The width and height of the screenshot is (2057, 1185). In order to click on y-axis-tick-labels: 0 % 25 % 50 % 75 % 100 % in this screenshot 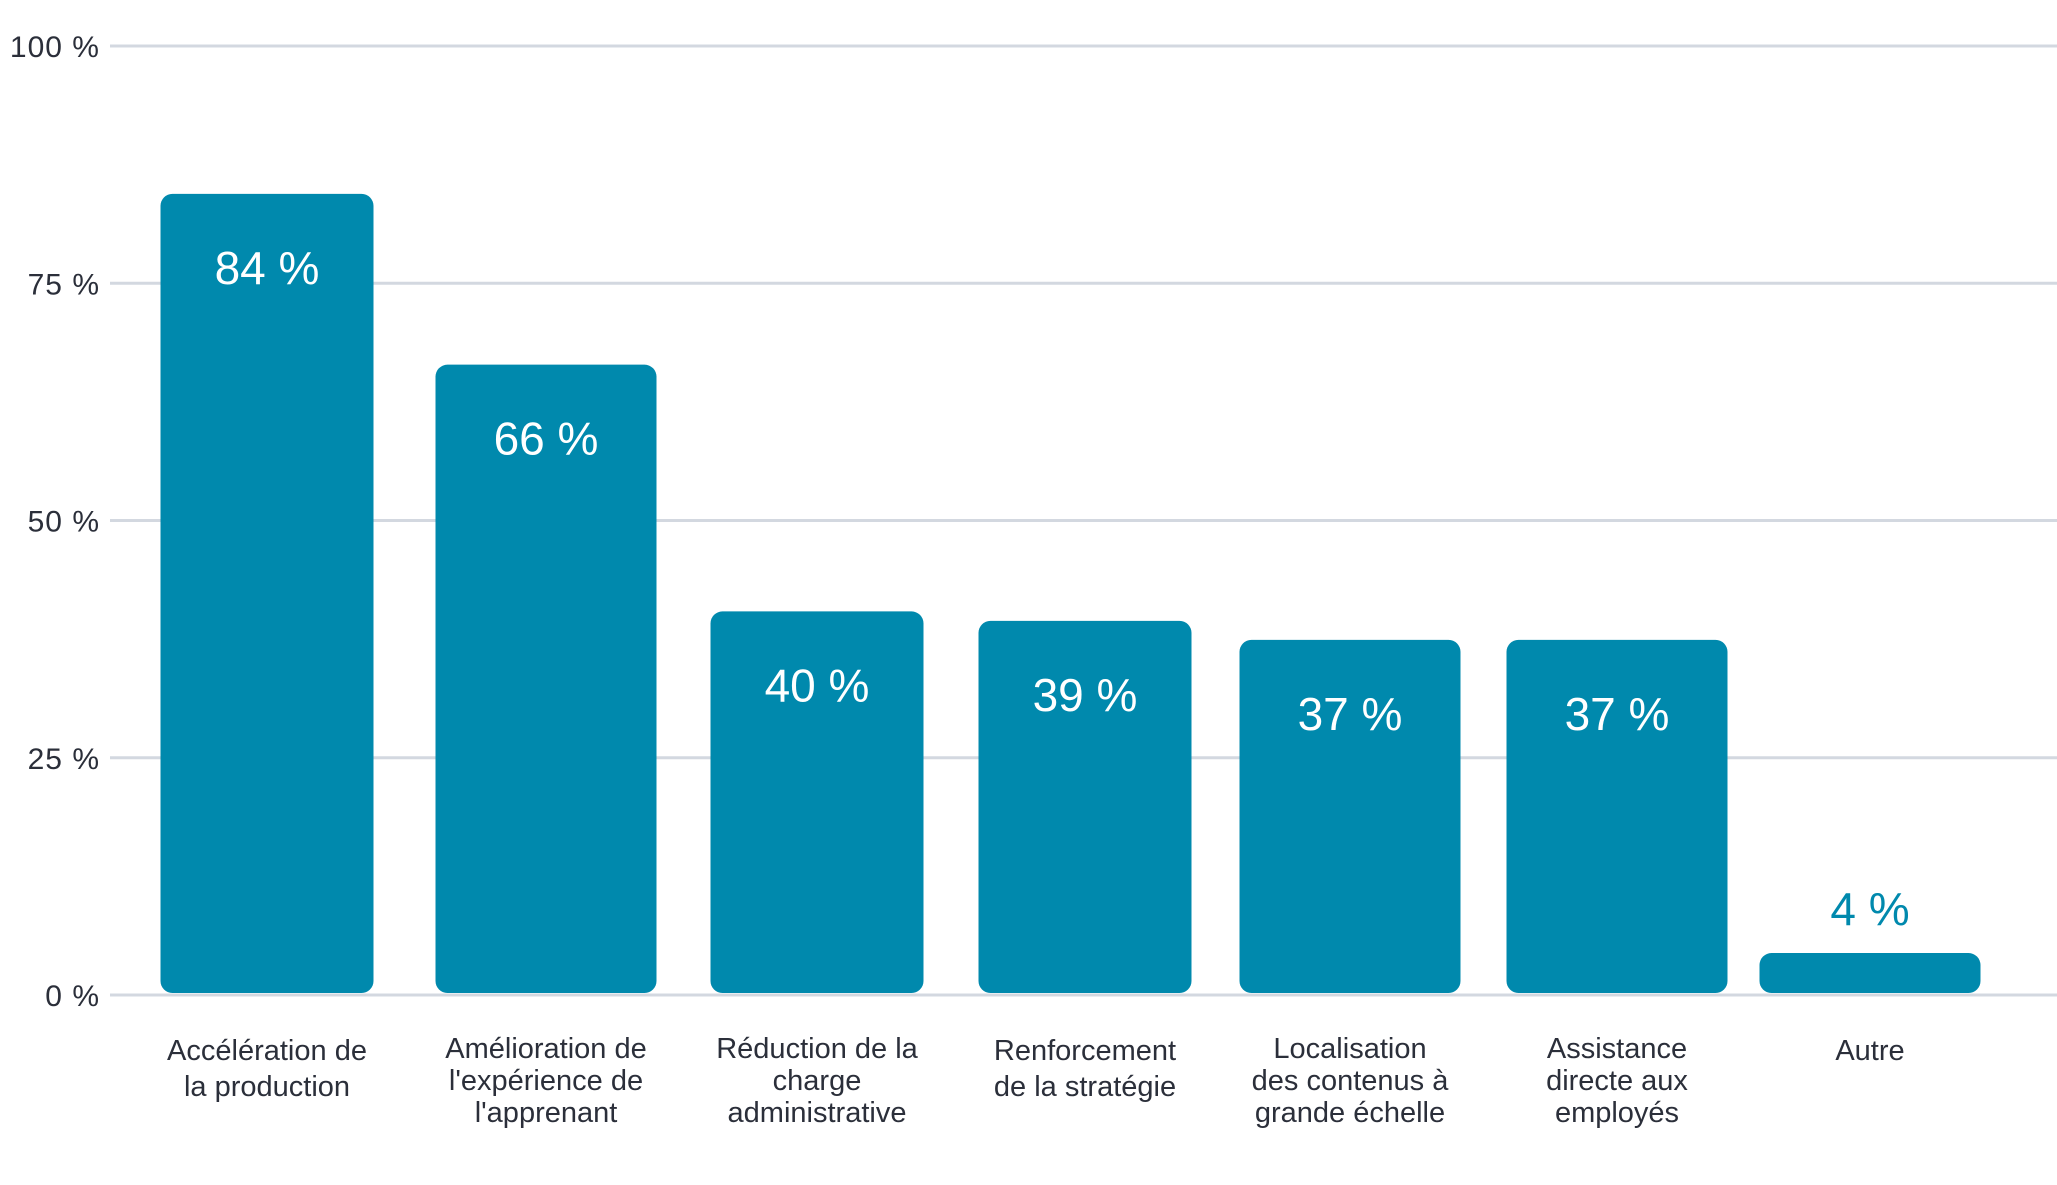, I will do `click(55, 522)`.